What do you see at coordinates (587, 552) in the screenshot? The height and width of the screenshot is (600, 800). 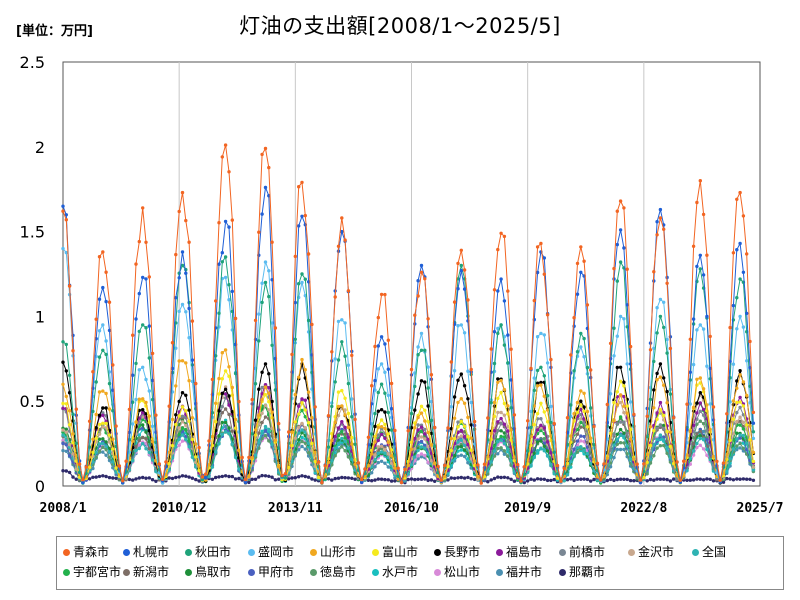 I see `legend-label: 前橋市` at bounding box center [587, 552].